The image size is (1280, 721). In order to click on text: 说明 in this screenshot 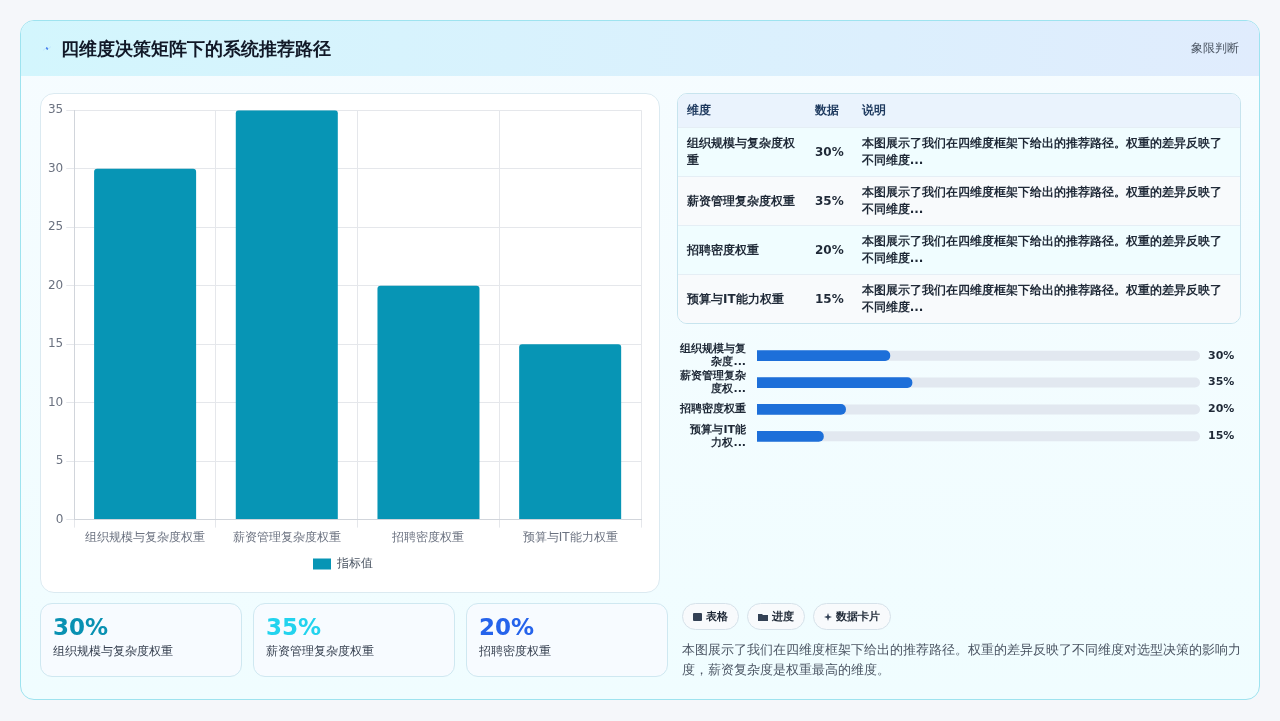, I will do `click(873, 110)`.